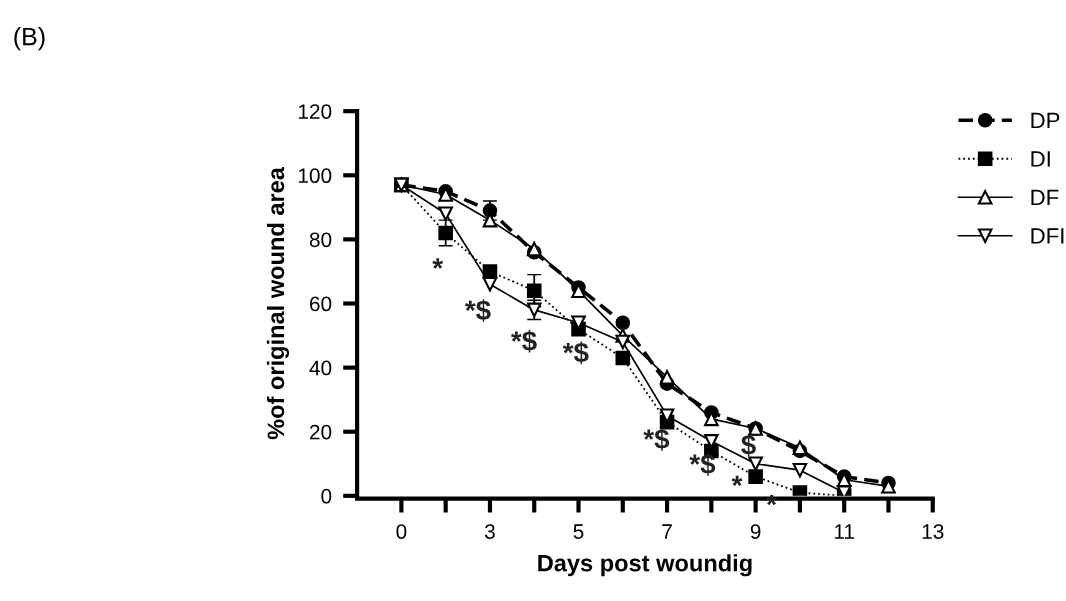  I want to click on y-axis-title: %of original wound area, so click(278, 303).